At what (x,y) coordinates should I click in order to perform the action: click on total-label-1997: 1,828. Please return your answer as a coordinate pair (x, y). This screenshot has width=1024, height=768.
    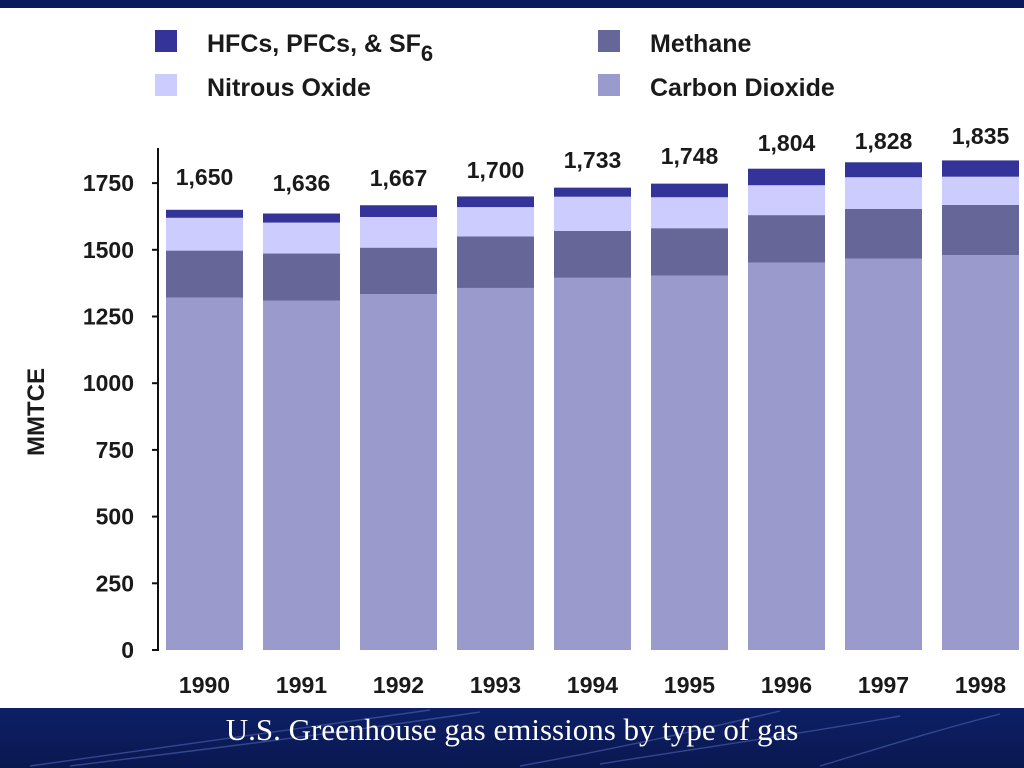
    Looking at the image, I should click on (884, 141).